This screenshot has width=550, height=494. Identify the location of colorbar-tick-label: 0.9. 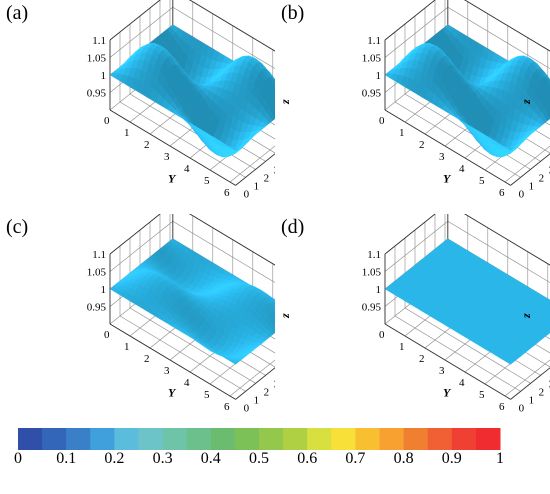
(451, 458).